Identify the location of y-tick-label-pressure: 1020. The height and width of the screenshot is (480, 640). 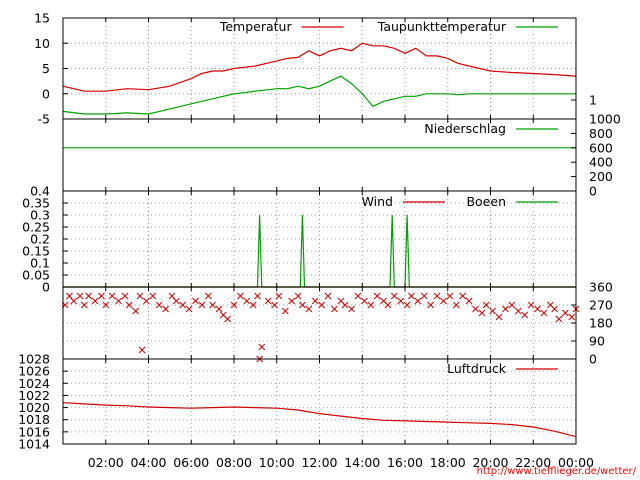
(34, 407).